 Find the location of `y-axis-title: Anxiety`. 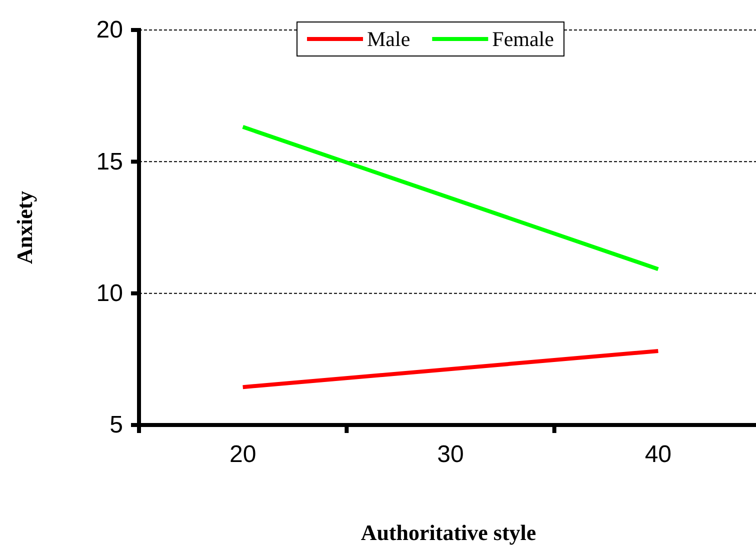

y-axis-title: Anxiety is located at coordinates (24, 227).